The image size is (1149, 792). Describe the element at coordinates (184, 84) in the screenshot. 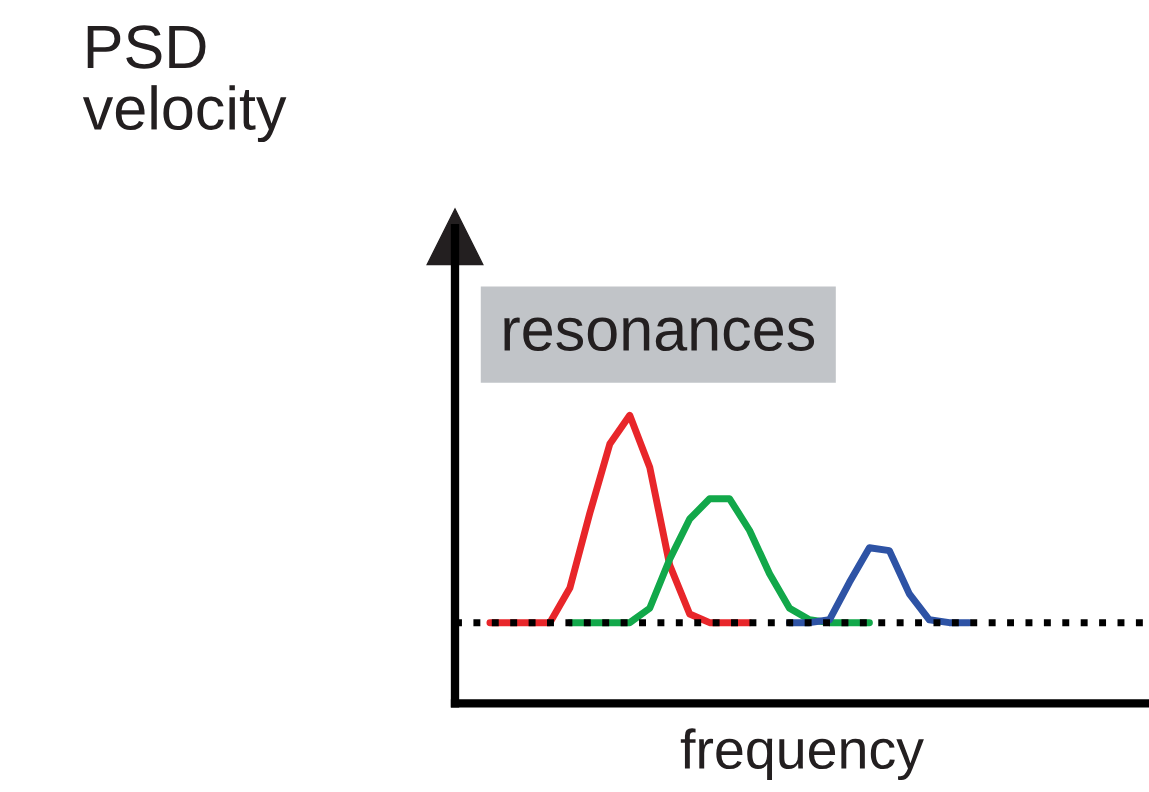

I see `text: PSD velocity` at that location.